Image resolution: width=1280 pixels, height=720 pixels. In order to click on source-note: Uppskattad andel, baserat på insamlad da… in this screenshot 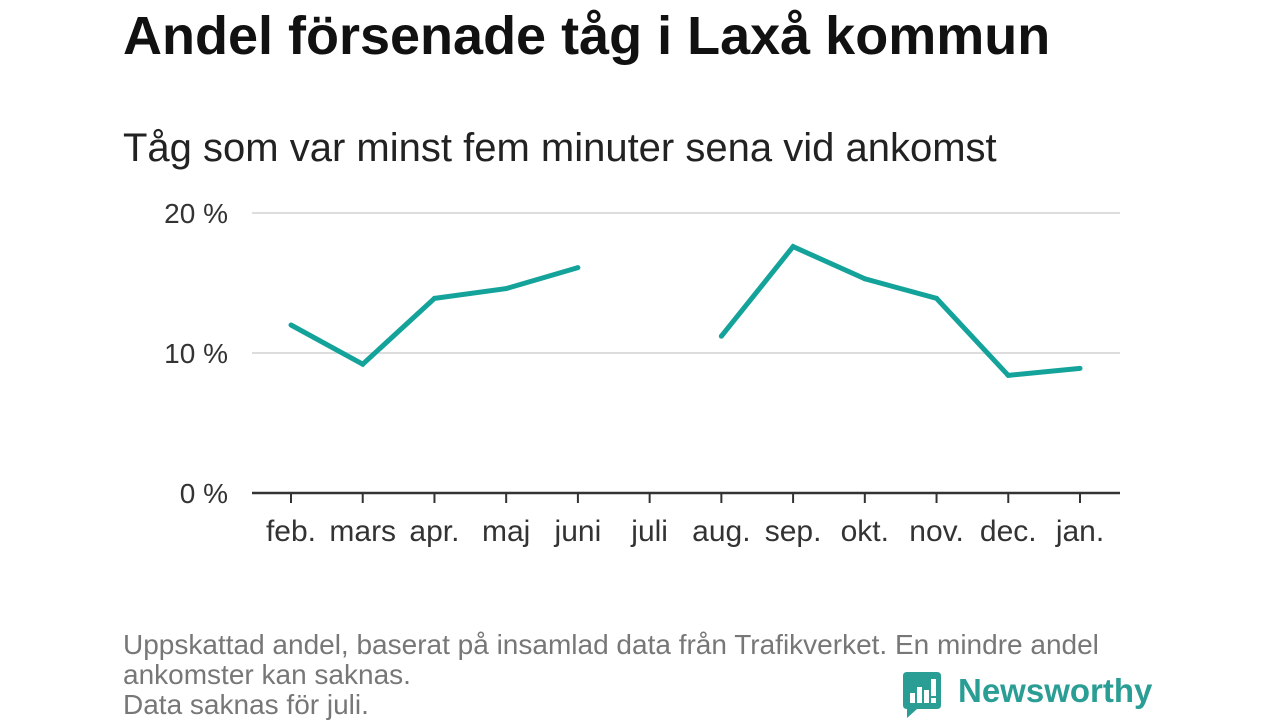, I will do `click(611, 660)`.